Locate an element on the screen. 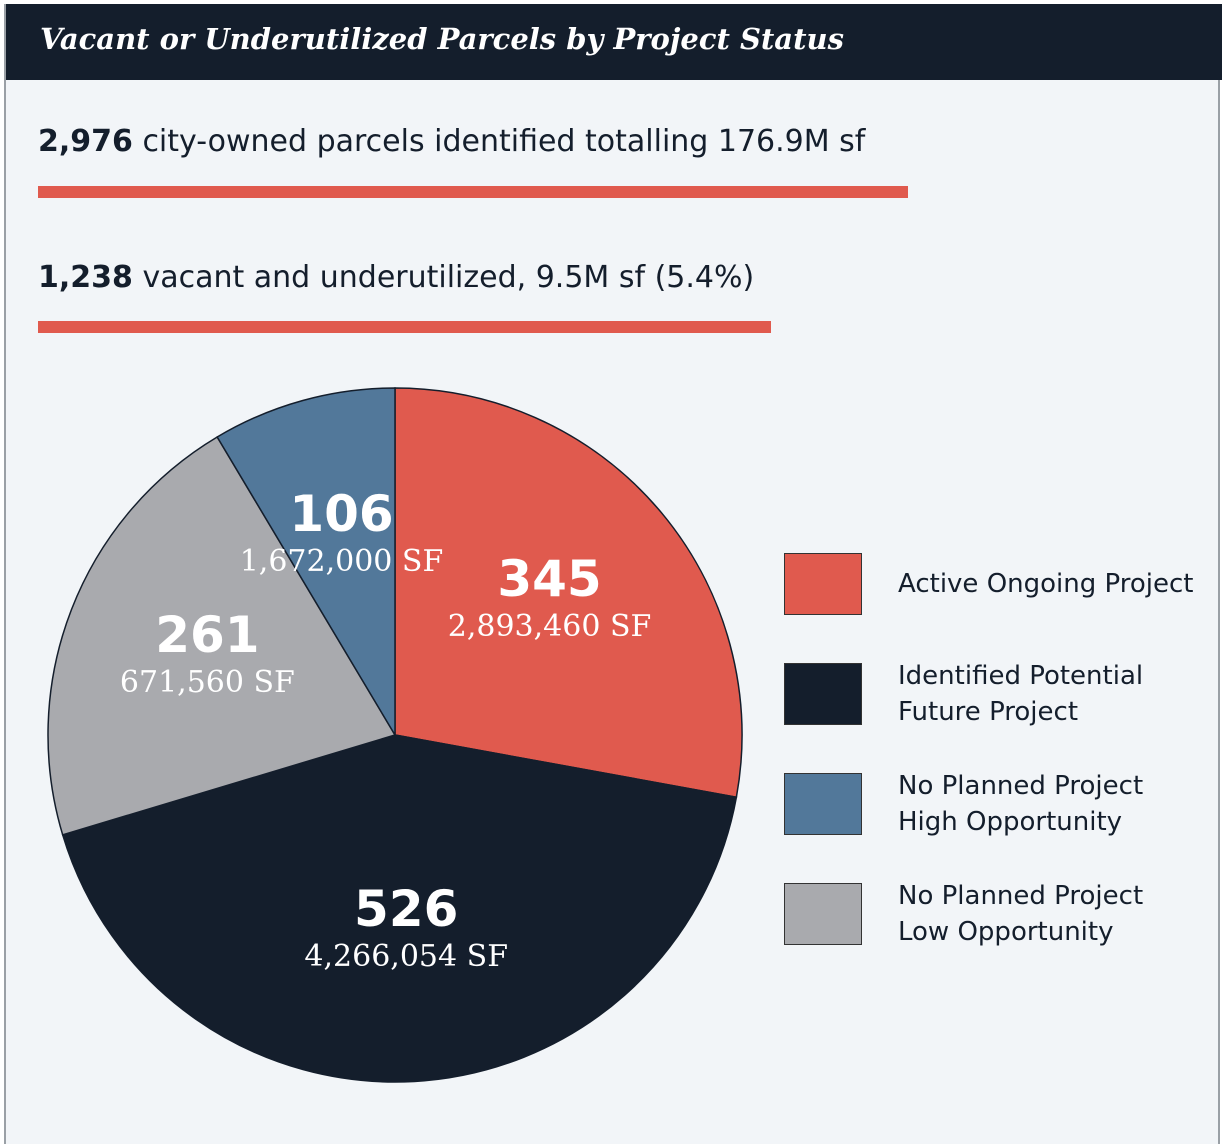 Image resolution: width=1225 pixels, height=1144 pixels. legend-label: No Planned Project Low Opportunity is located at coordinates (1021, 914).